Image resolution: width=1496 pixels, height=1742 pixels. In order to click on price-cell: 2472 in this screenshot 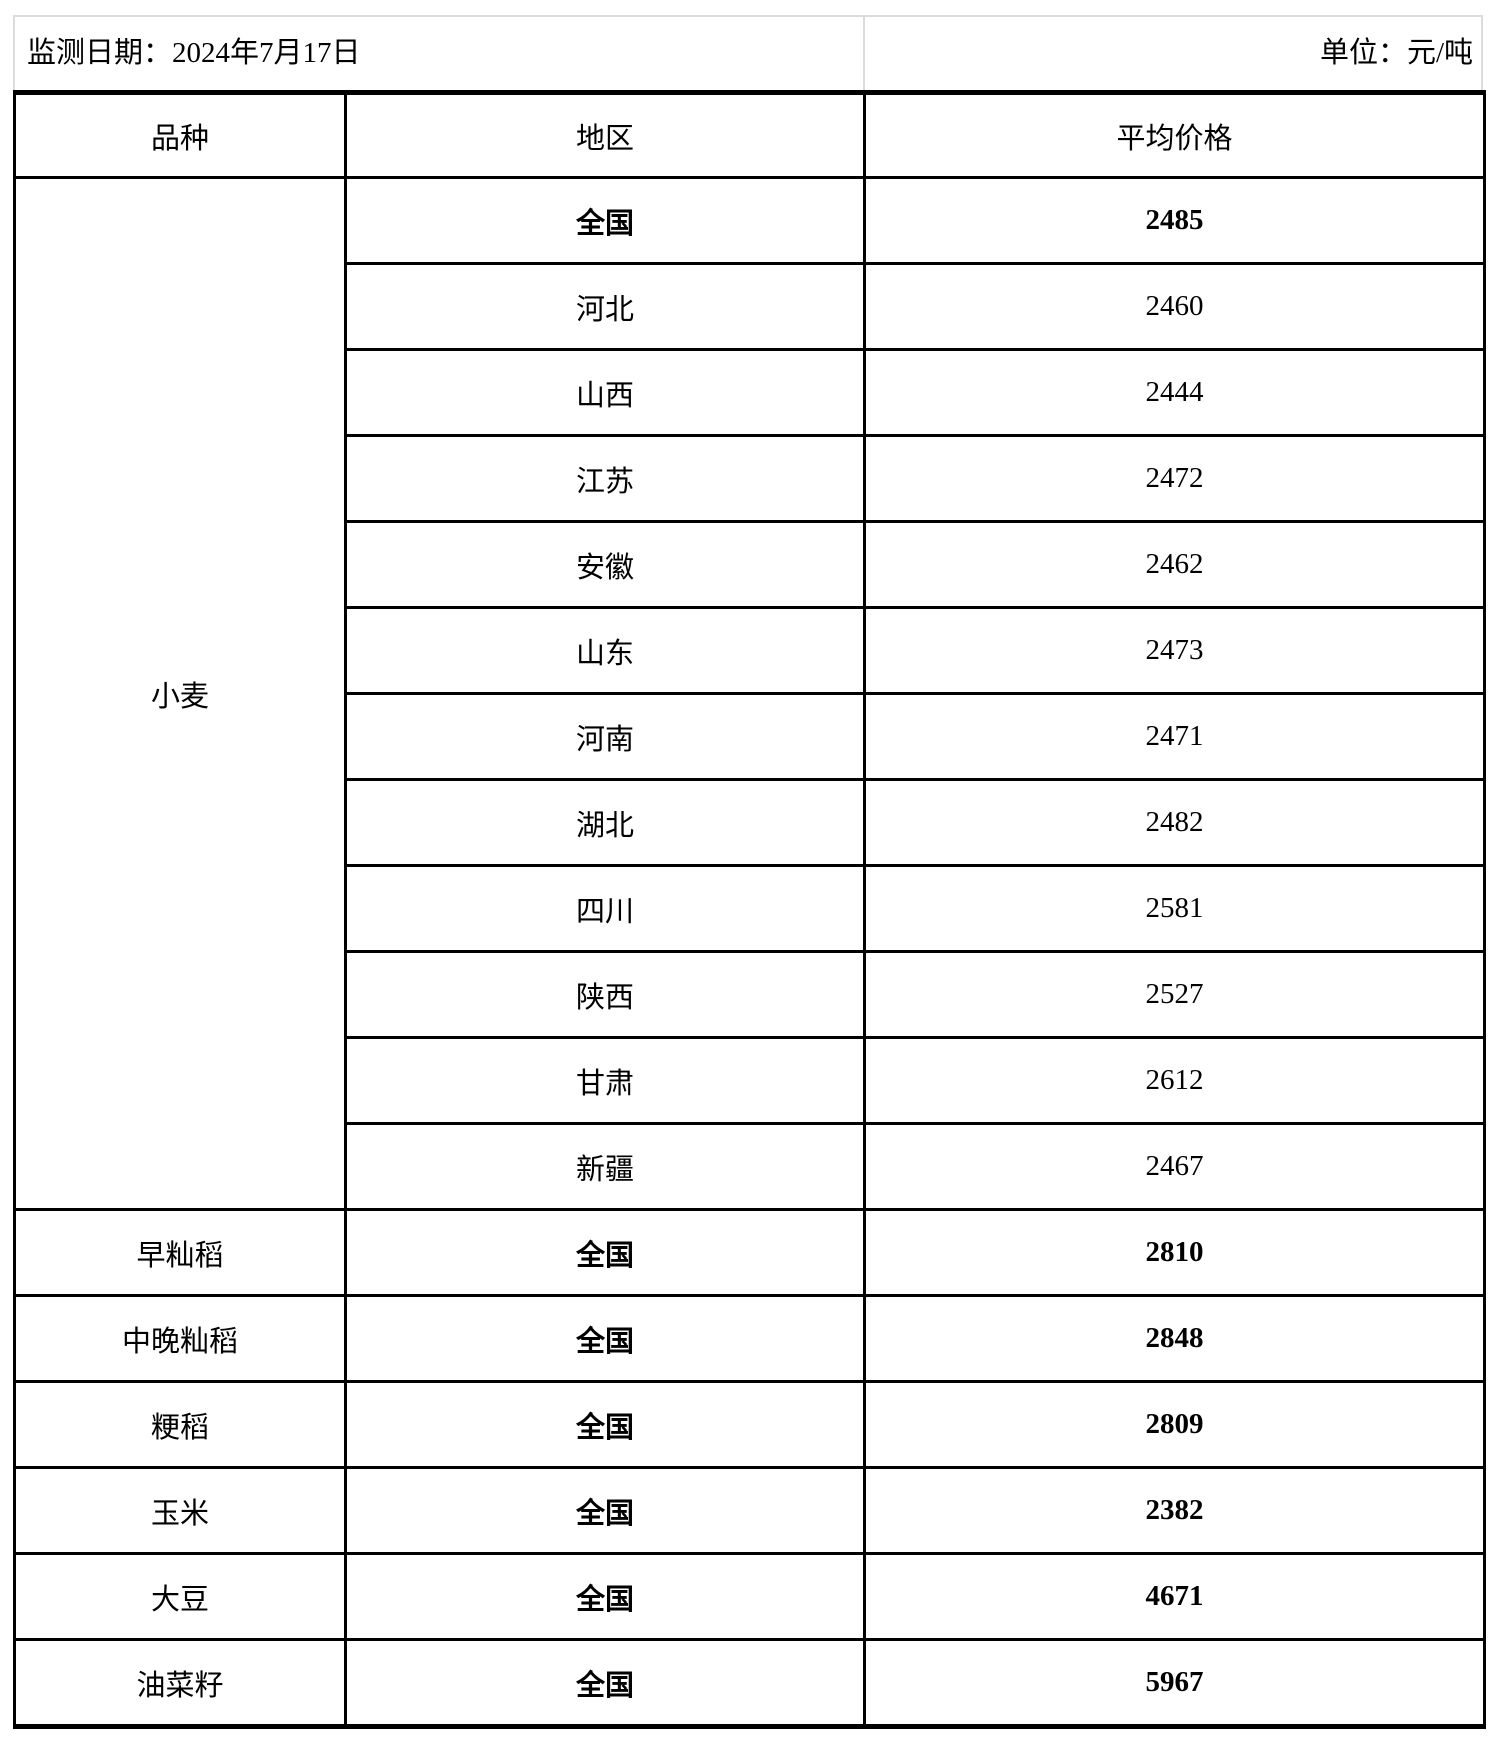, I will do `click(1174, 478)`.